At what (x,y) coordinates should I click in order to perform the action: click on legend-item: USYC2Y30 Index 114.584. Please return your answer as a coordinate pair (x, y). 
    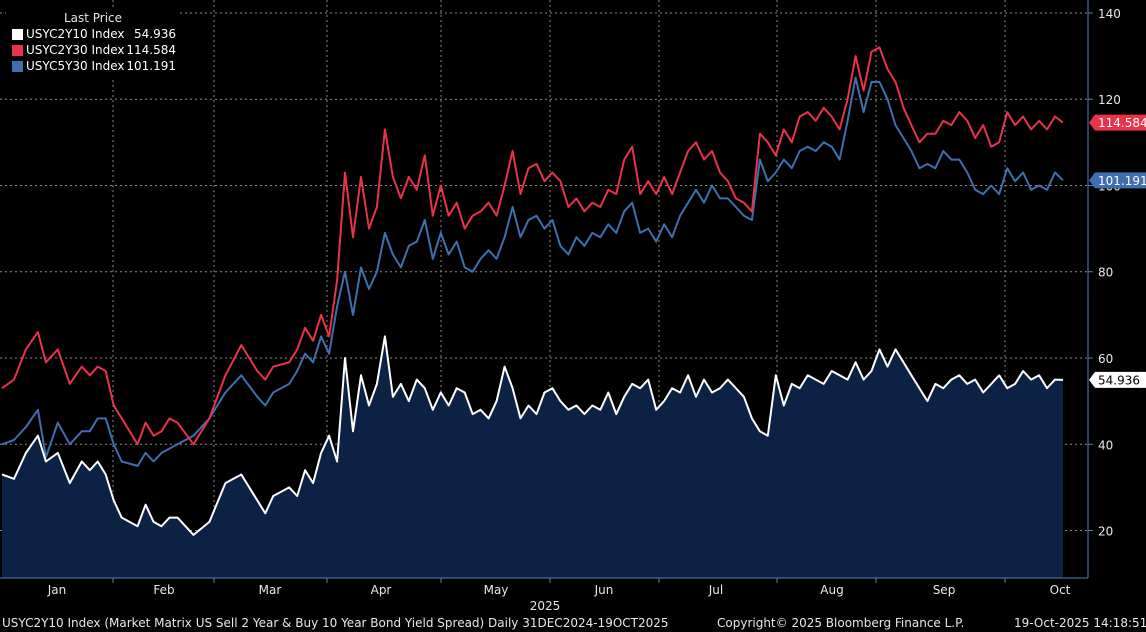
    Looking at the image, I should click on (93, 50).